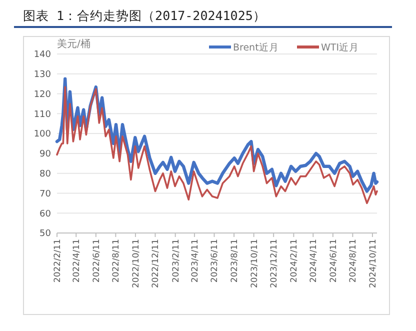 The height and width of the screenshot is (331, 416). I want to click on x-tick-label: 2024/2/11, so click(295, 261).